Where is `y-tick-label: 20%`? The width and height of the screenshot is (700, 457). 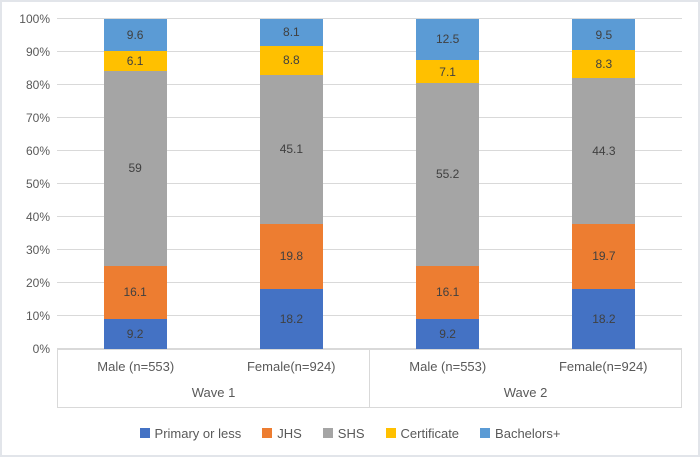 y-tick-label: 20% is located at coordinates (37, 283).